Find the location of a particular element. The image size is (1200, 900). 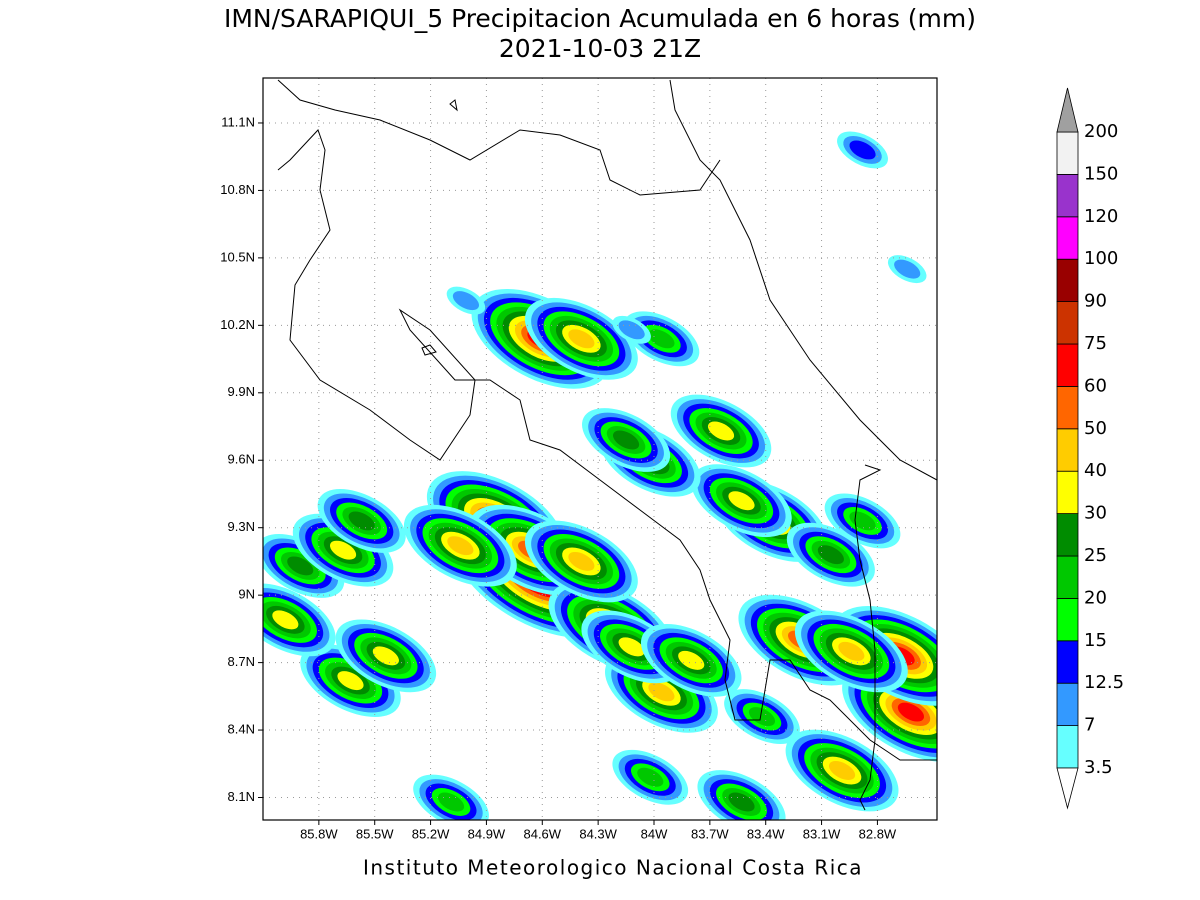

x-tick-label: 84.9W is located at coordinates (487, 833).